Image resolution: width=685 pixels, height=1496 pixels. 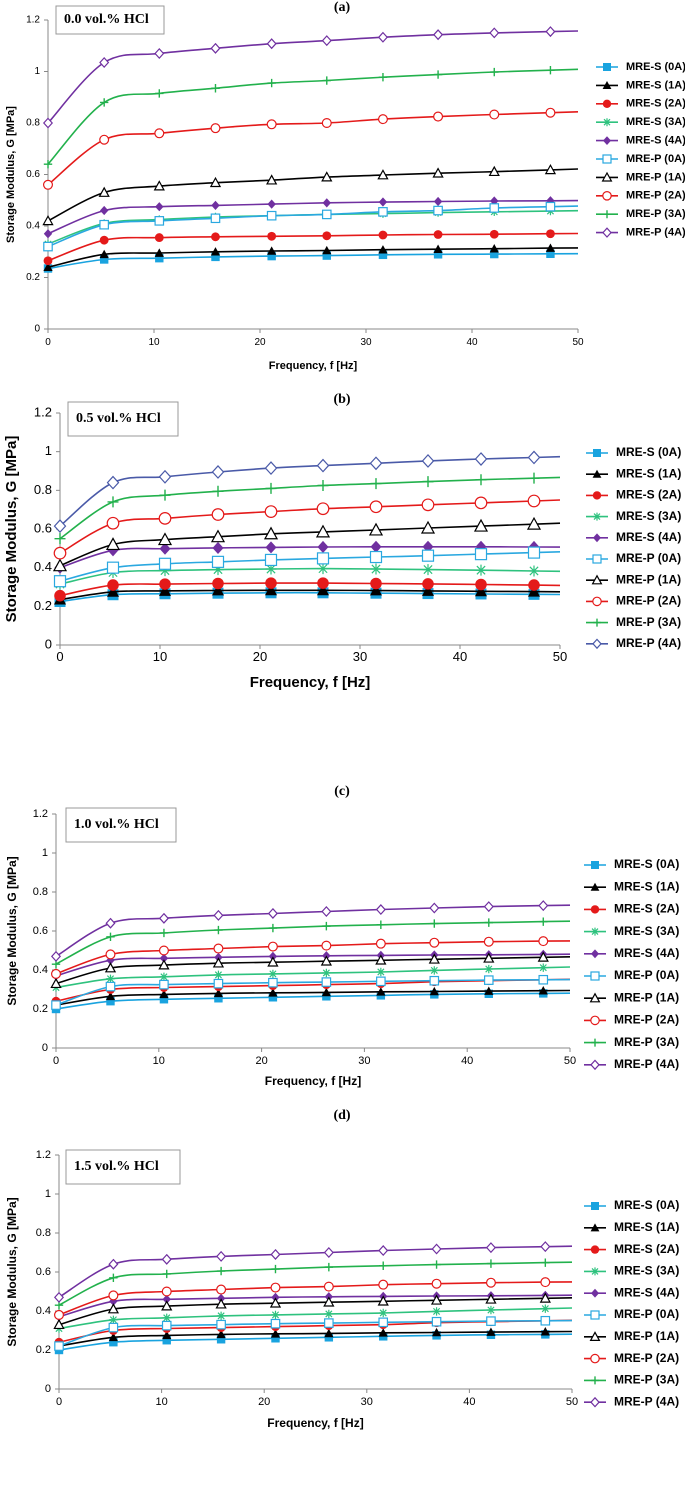 What do you see at coordinates (106, 19) in the screenshot?
I see `chart-title: 0.0 vol.% HCl` at bounding box center [106, 19].